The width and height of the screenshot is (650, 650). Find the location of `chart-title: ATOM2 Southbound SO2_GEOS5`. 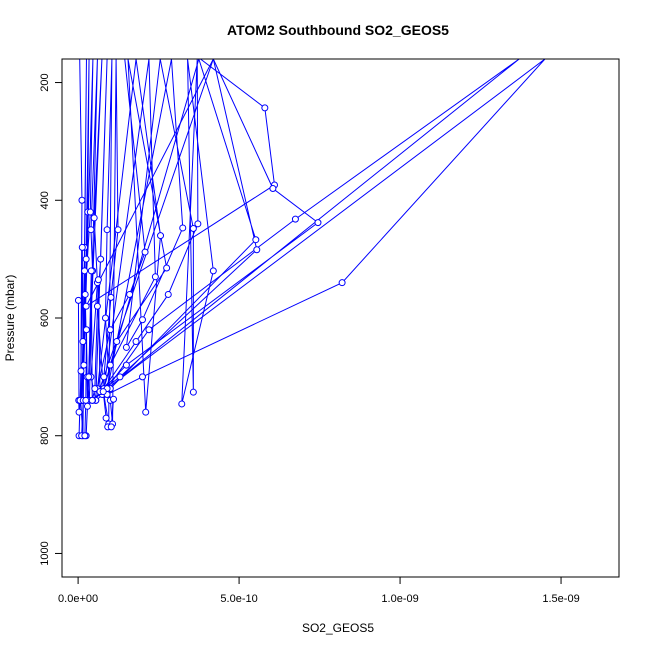

chart-title: ATOM2 Southbound SO2_GEOS5 is located at coordinates (338, 30).